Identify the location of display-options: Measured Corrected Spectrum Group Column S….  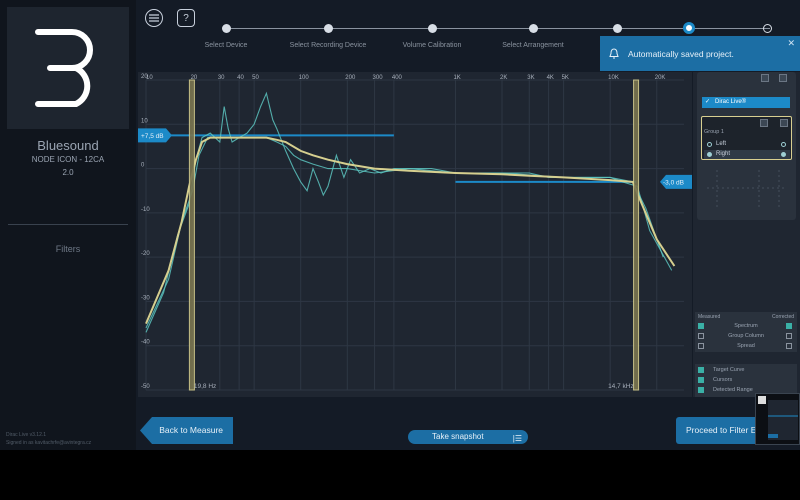
(746, 332).